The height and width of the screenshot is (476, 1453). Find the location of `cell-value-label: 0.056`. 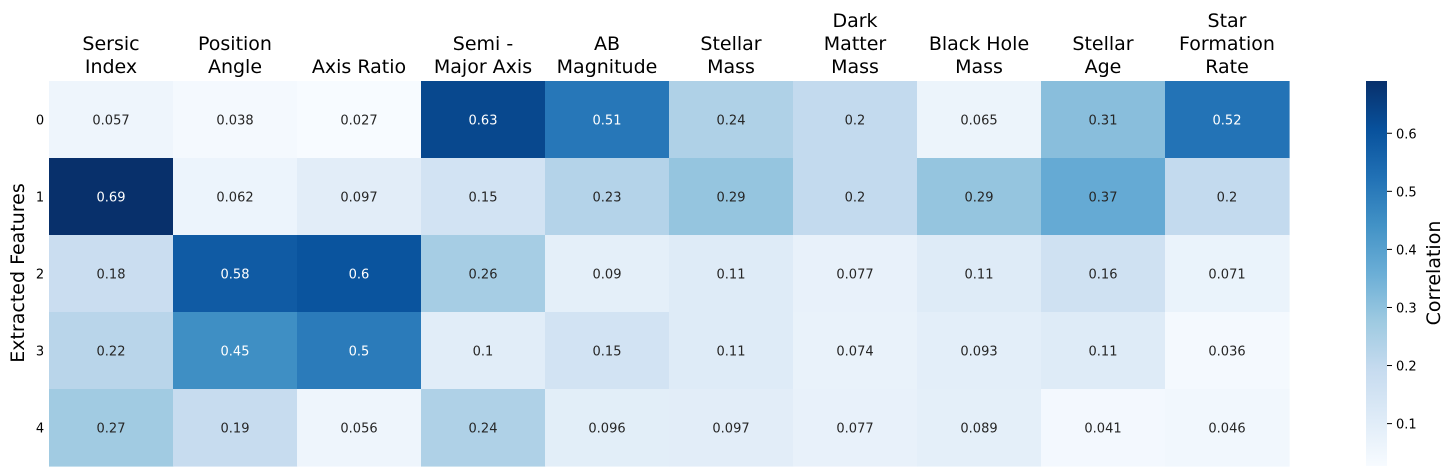

cell-value-label: 0.056 is located at coordinates (358, 429).